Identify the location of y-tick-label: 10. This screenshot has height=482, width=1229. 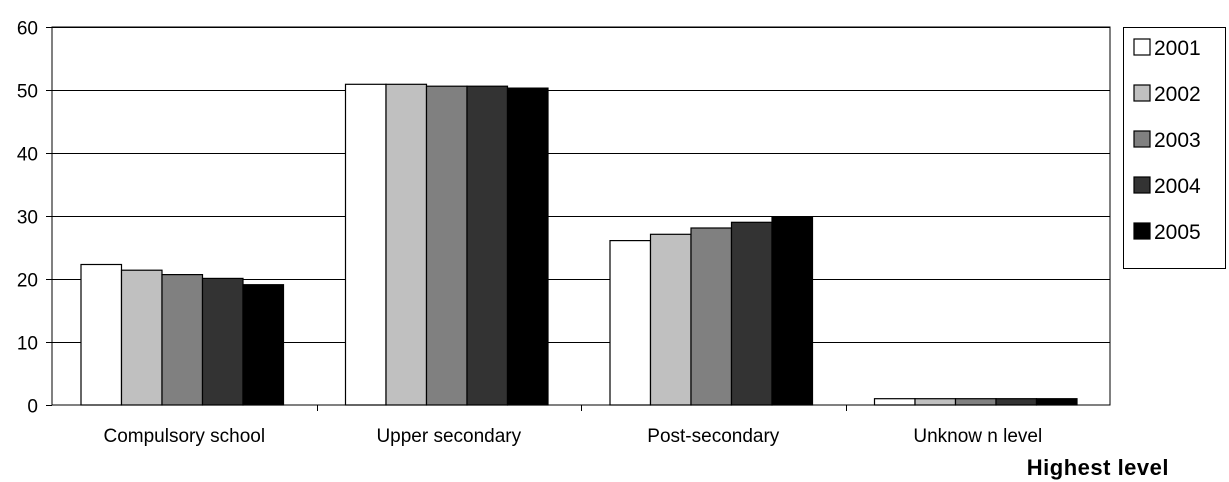
(27, 344).